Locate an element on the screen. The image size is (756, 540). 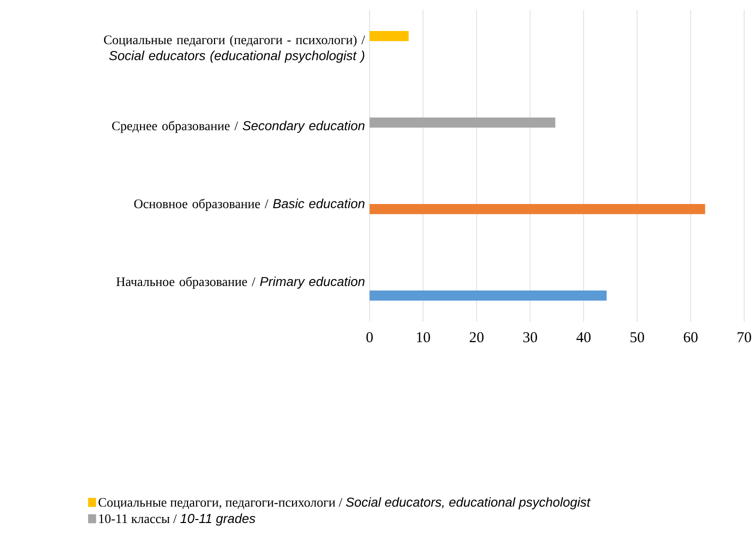
x-tick-label: 0 is located at coordinates (369, 337).